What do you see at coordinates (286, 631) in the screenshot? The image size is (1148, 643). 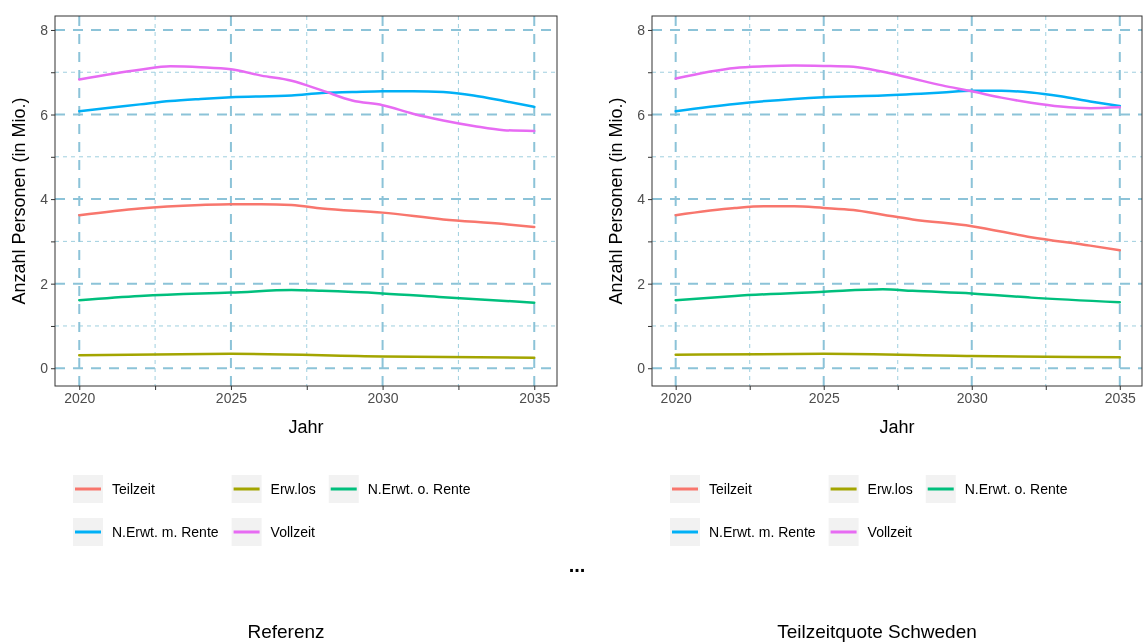 I see `text: Referenz` at bounding box center [286, 631].